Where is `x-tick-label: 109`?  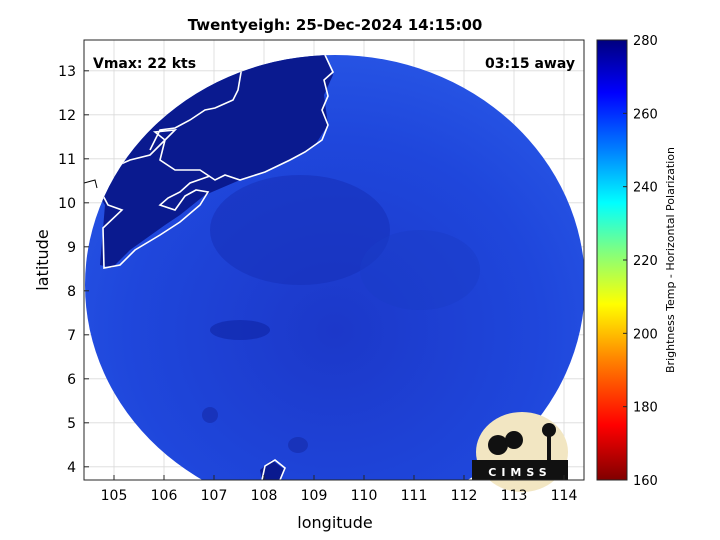 x-tick-label: 109 is located at coordinates (314, 496).